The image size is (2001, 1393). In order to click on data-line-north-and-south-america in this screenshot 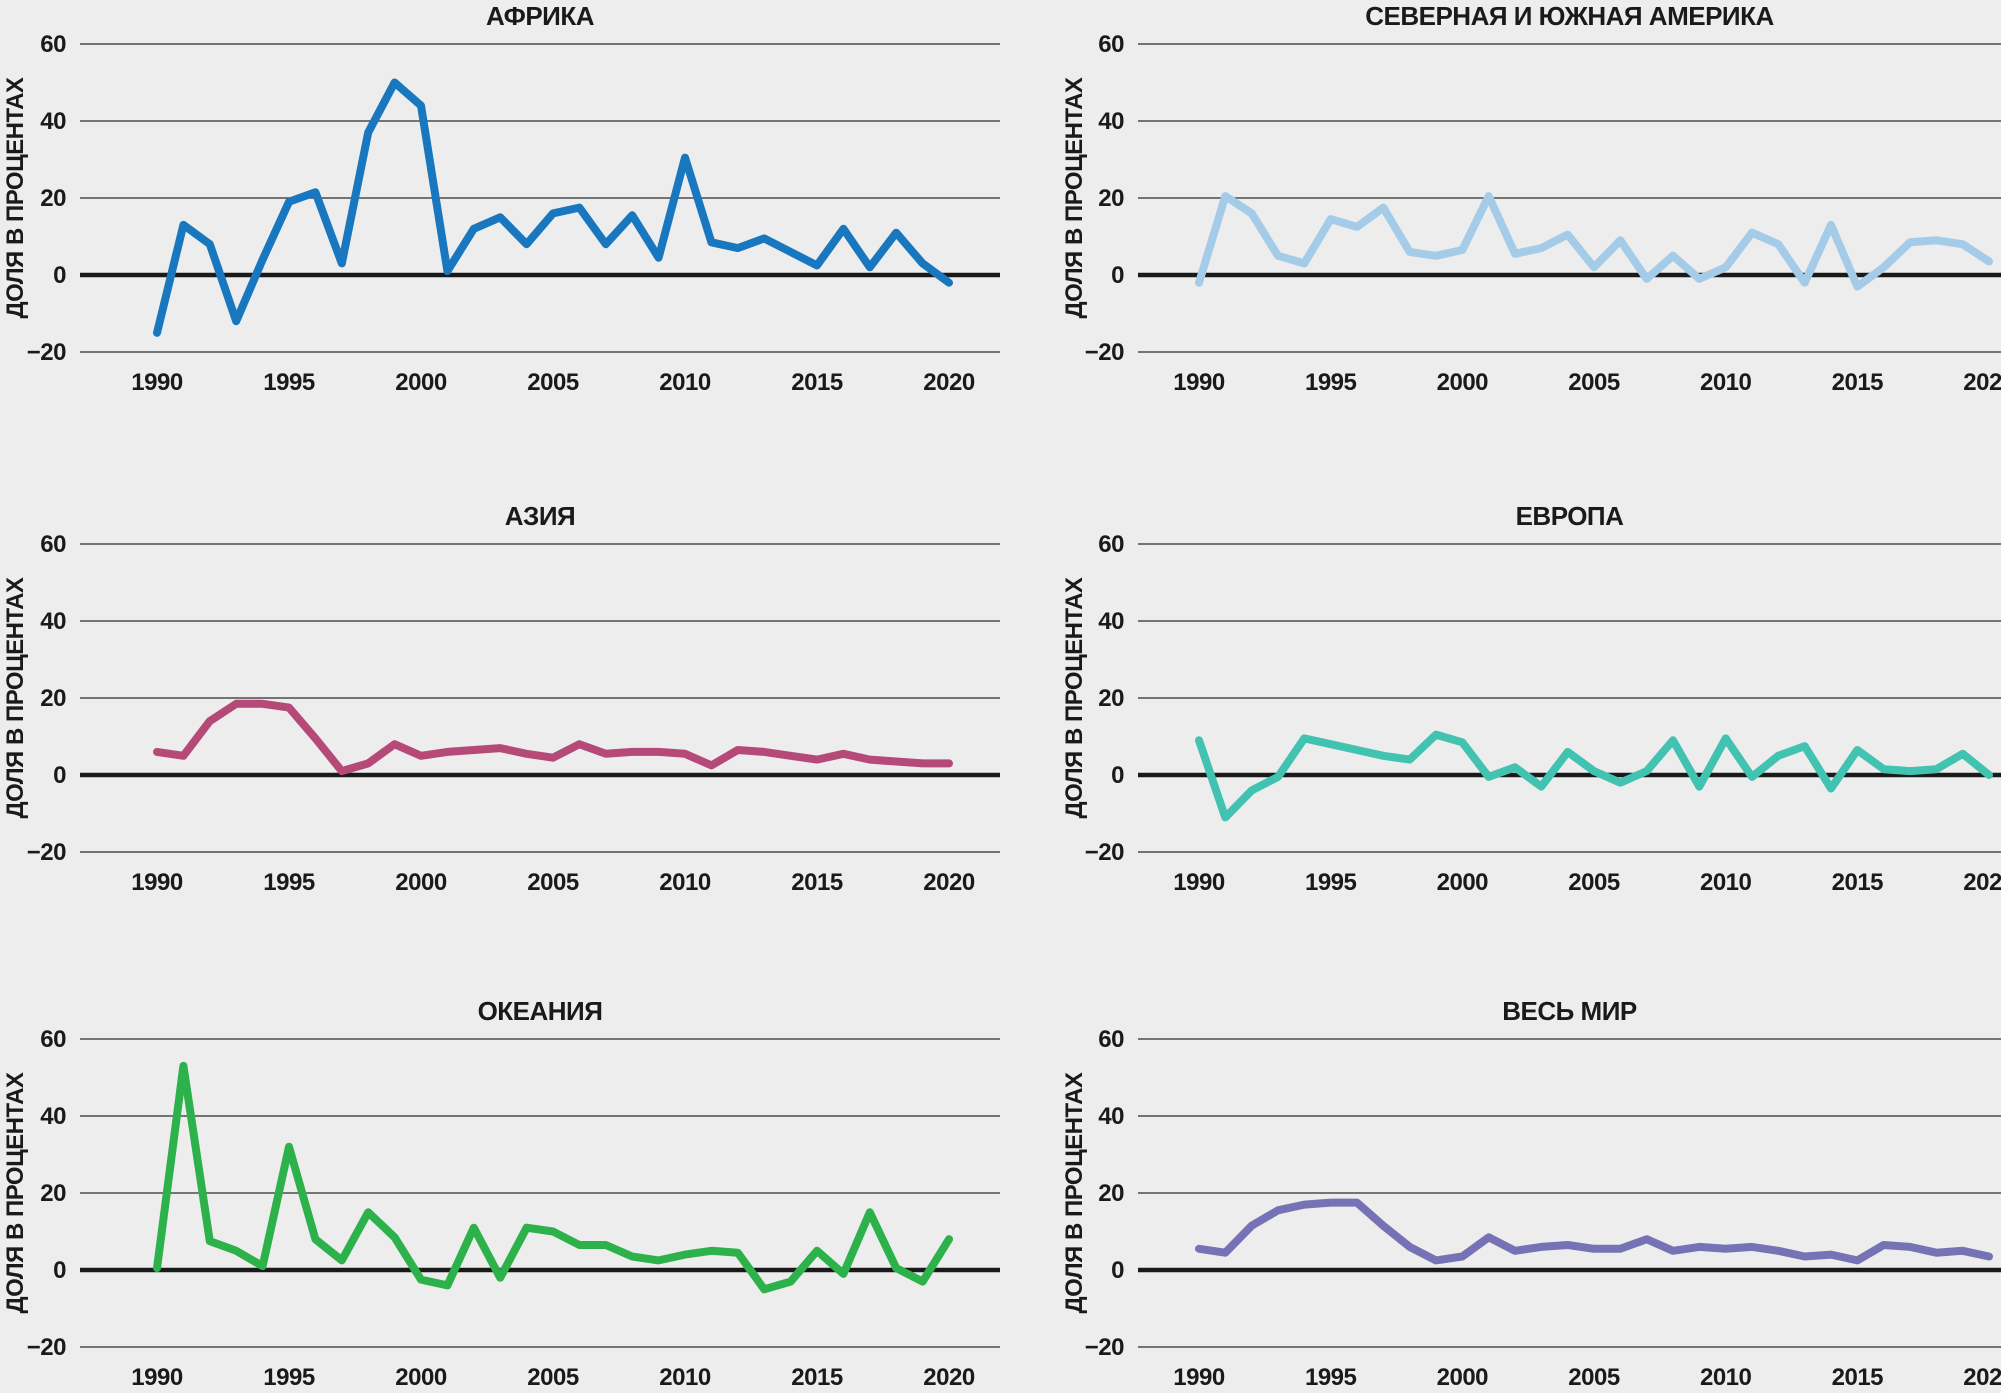, I will do `click(1594, 241)`.